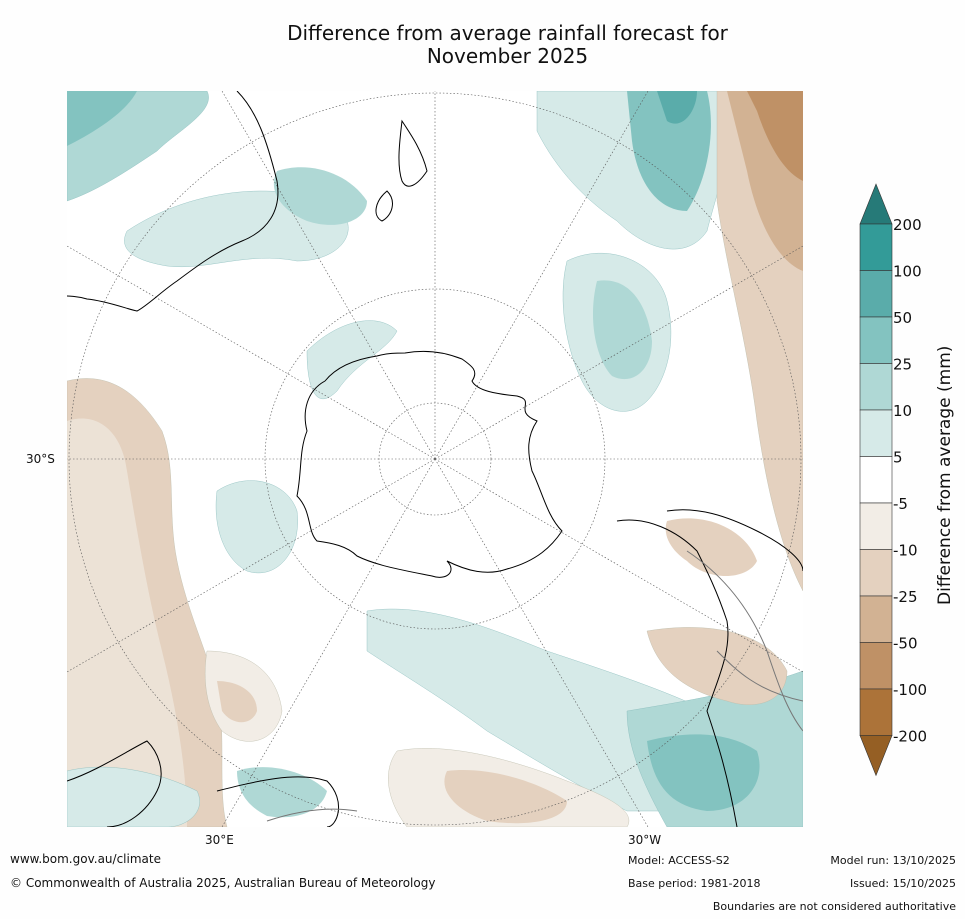 The height and width of the screenshot is (919, 965). I want to click on colorbar-tick-label: 5, so click(898, 458).